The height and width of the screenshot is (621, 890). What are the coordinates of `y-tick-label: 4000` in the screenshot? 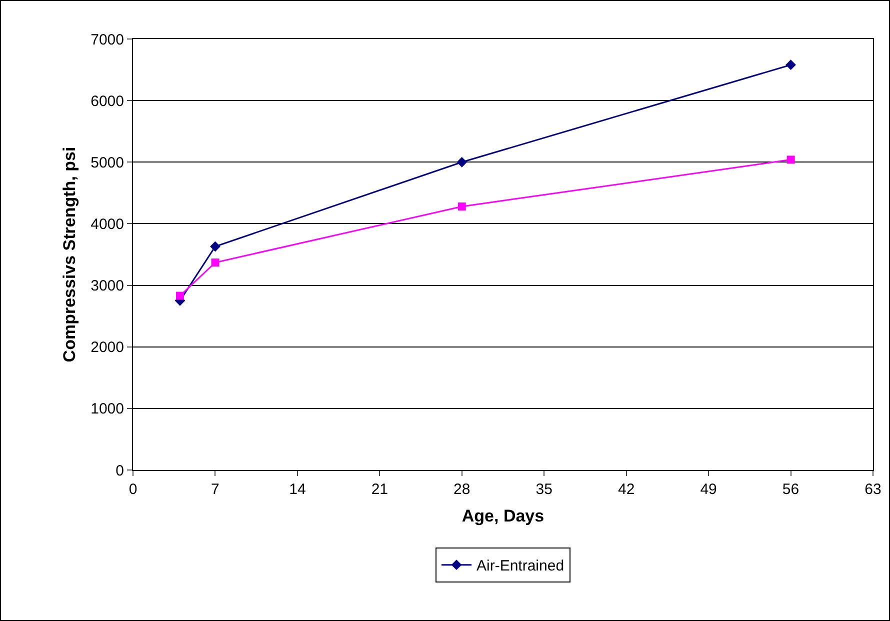 It's located at (107, 224).